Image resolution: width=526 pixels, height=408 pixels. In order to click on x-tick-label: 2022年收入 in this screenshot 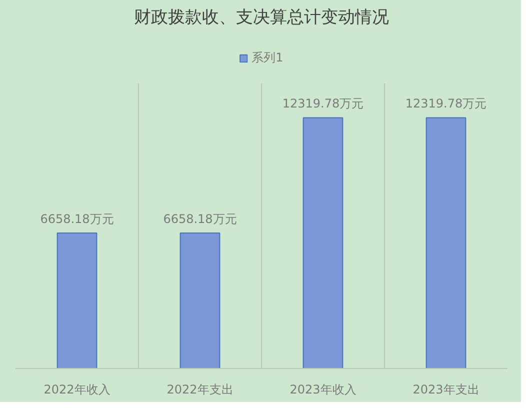, I will do `click(77, 389)`.